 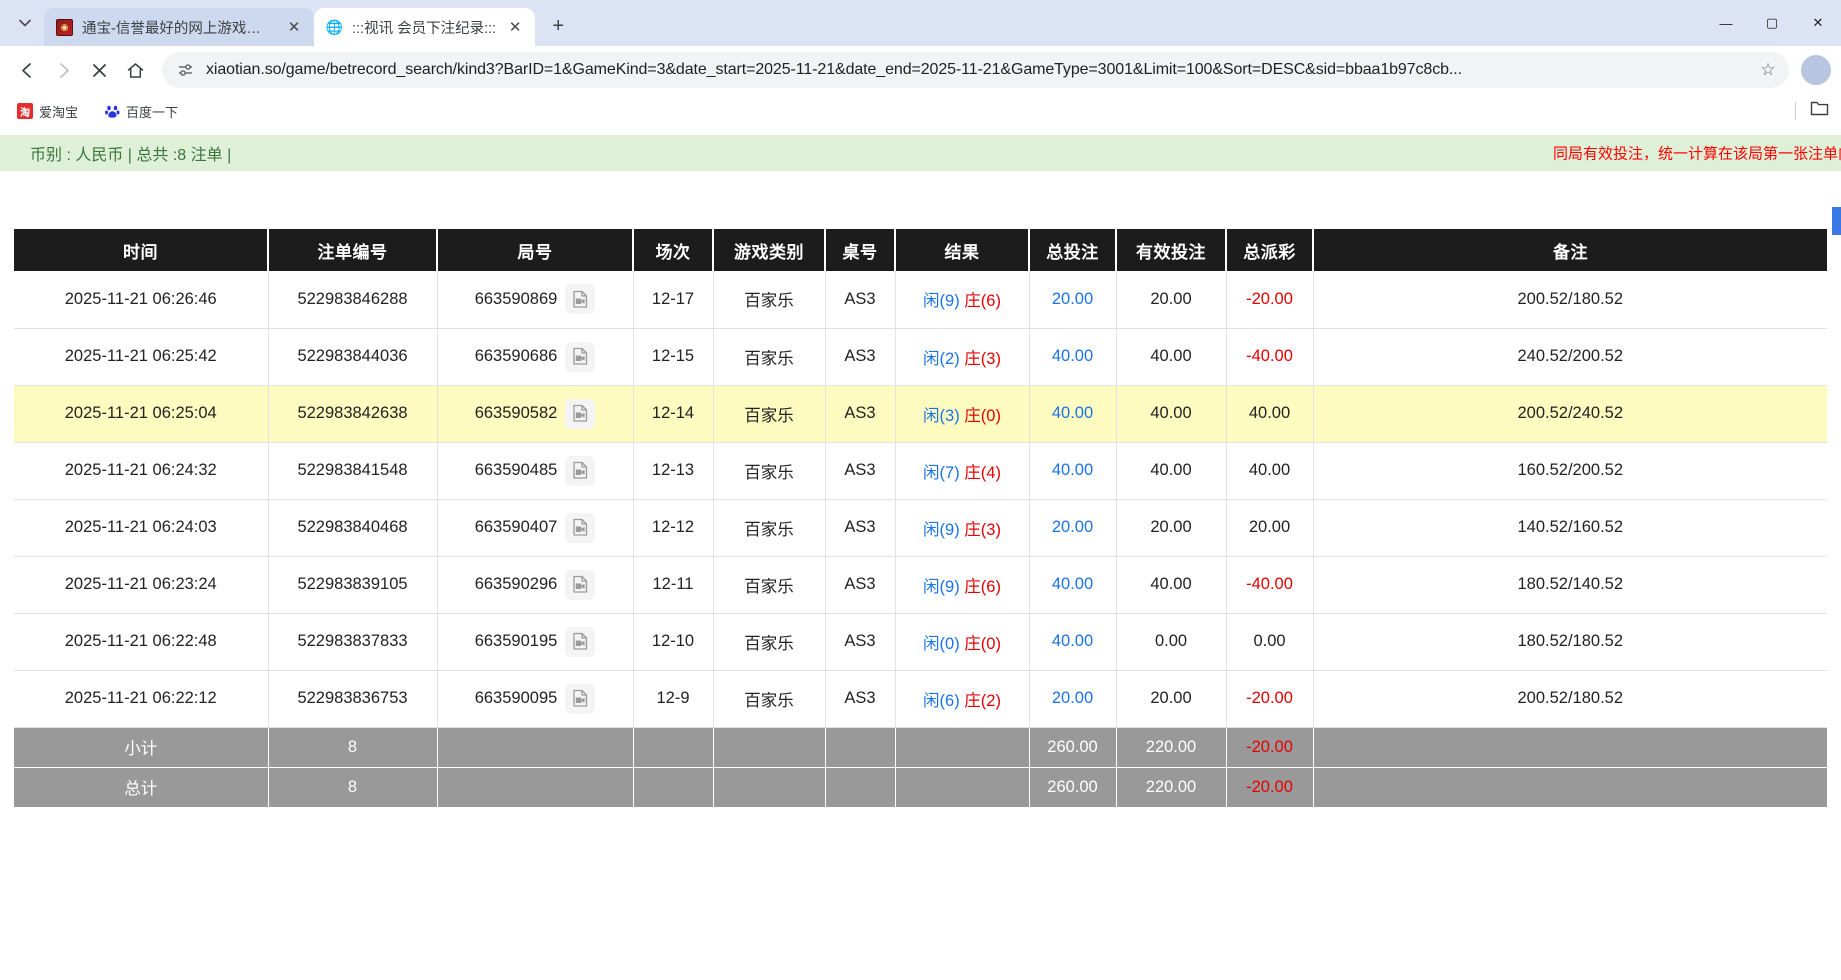 I want to click on col-header-total-bet: 总投注, so click(x=1073, y=250).